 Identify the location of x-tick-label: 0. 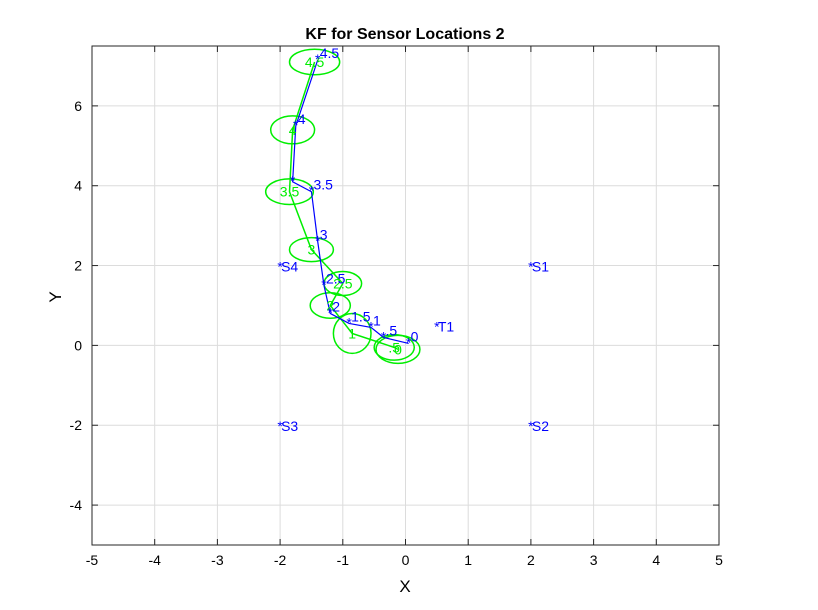
(406, 560).